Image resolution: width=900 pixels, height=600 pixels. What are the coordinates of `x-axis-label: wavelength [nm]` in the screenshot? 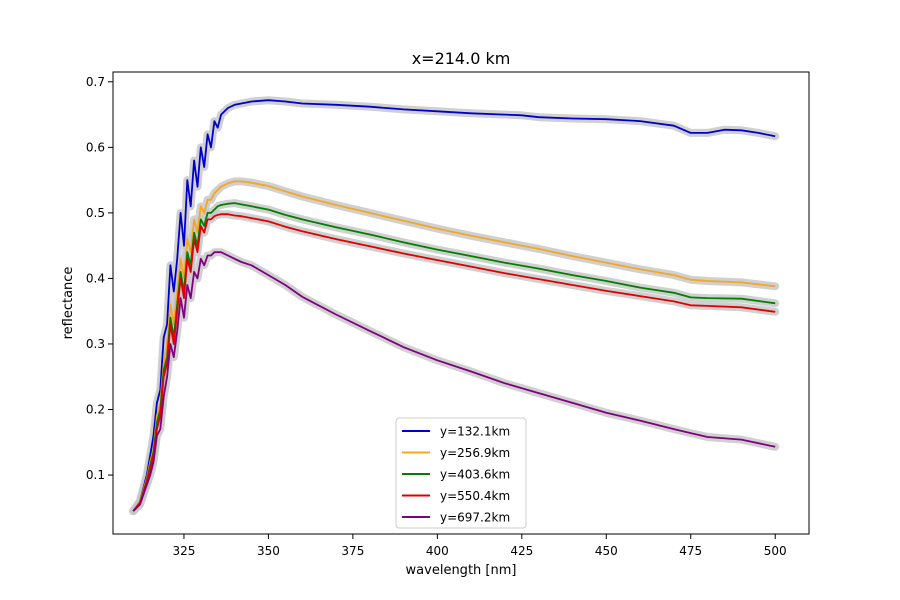 It's located at (461, 570).